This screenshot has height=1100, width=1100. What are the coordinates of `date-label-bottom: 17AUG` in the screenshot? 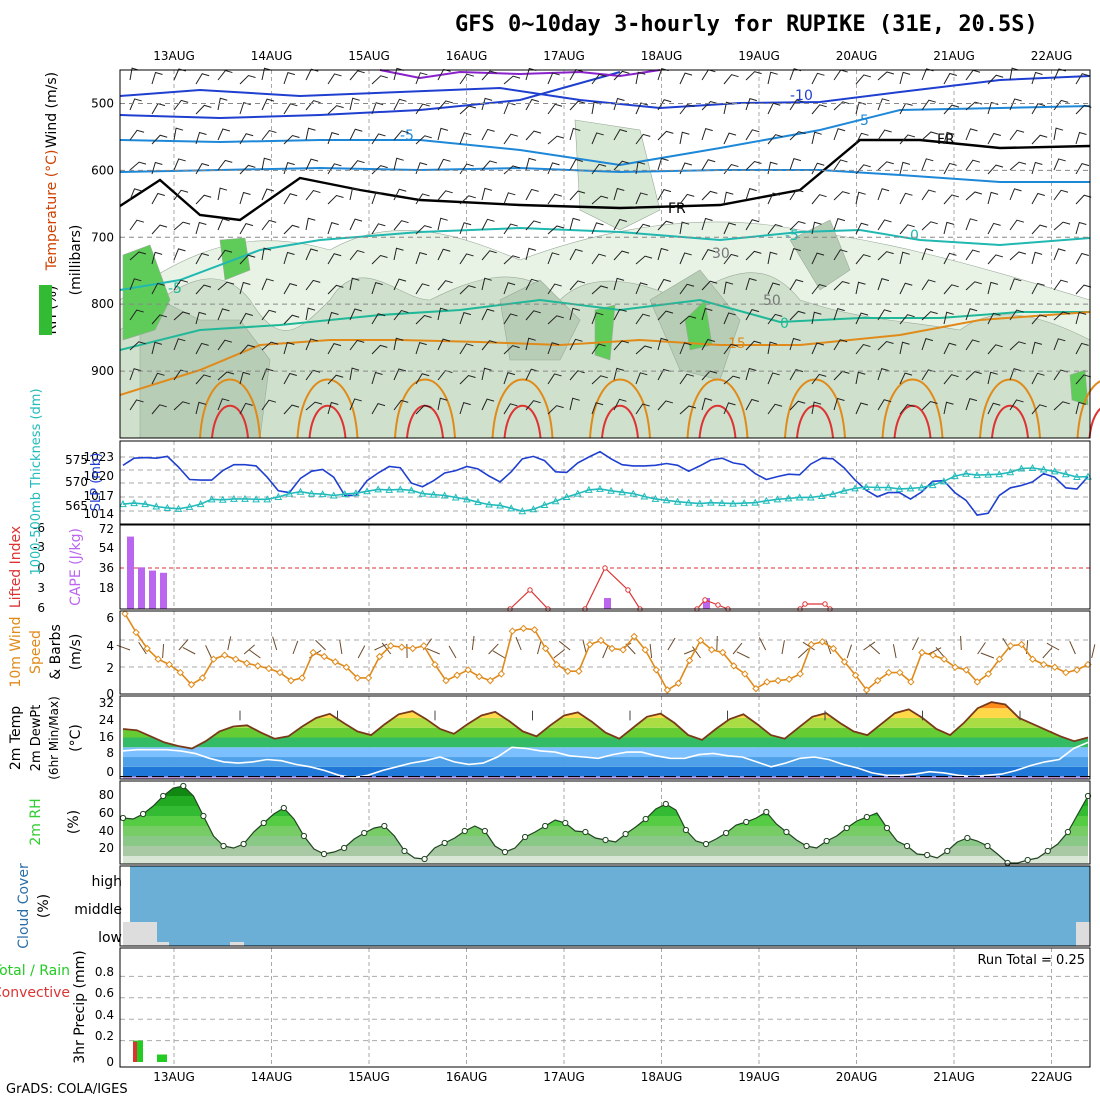 It's located at (564, 1077).